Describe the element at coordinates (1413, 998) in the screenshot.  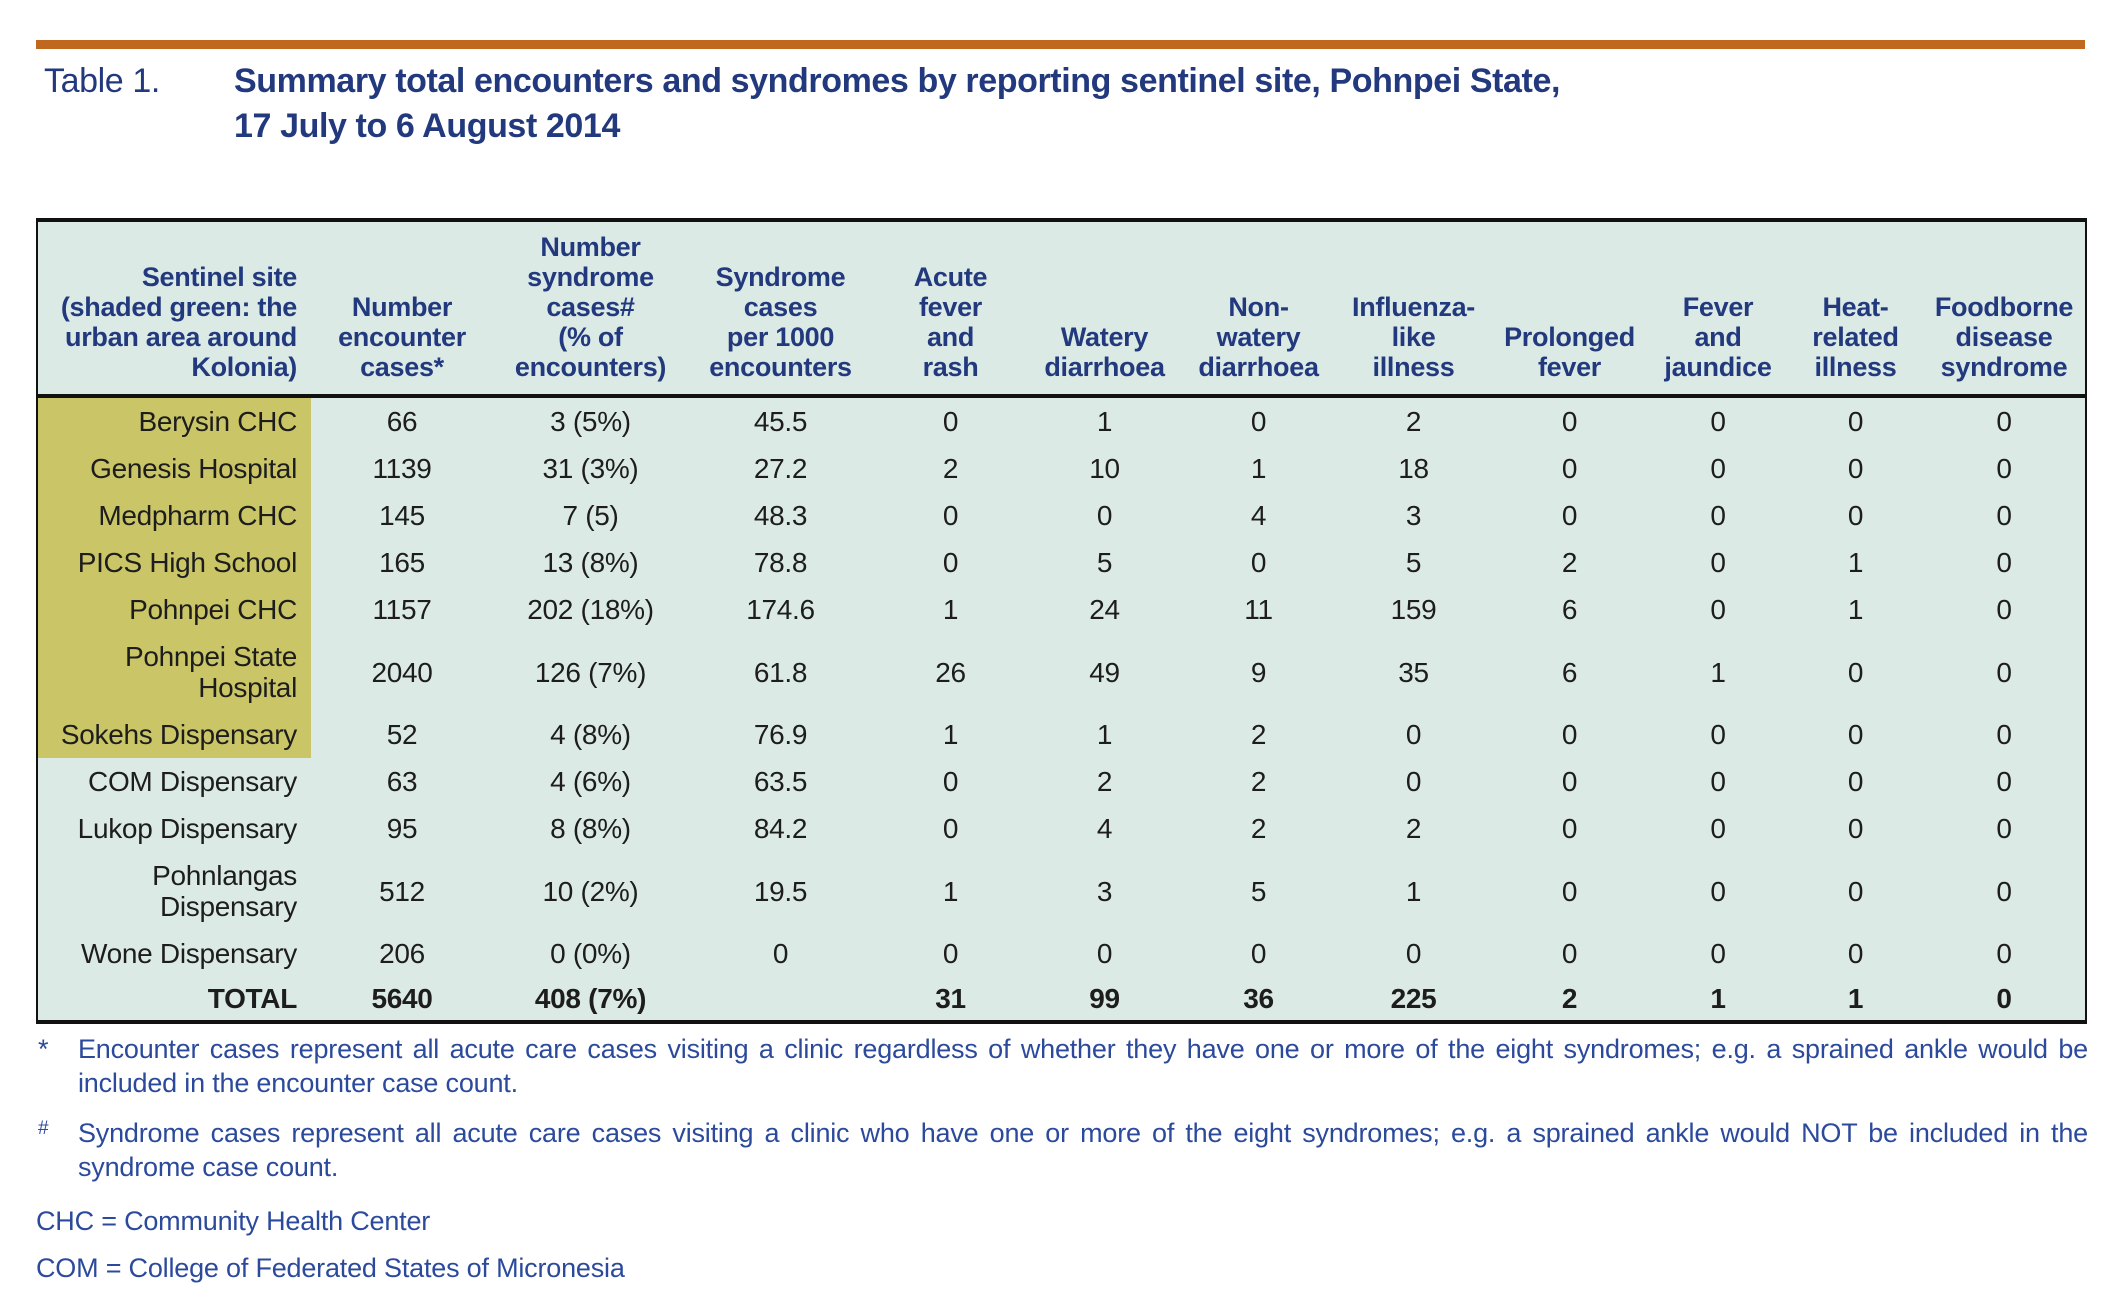
I see `value-cell: 225` at that location.